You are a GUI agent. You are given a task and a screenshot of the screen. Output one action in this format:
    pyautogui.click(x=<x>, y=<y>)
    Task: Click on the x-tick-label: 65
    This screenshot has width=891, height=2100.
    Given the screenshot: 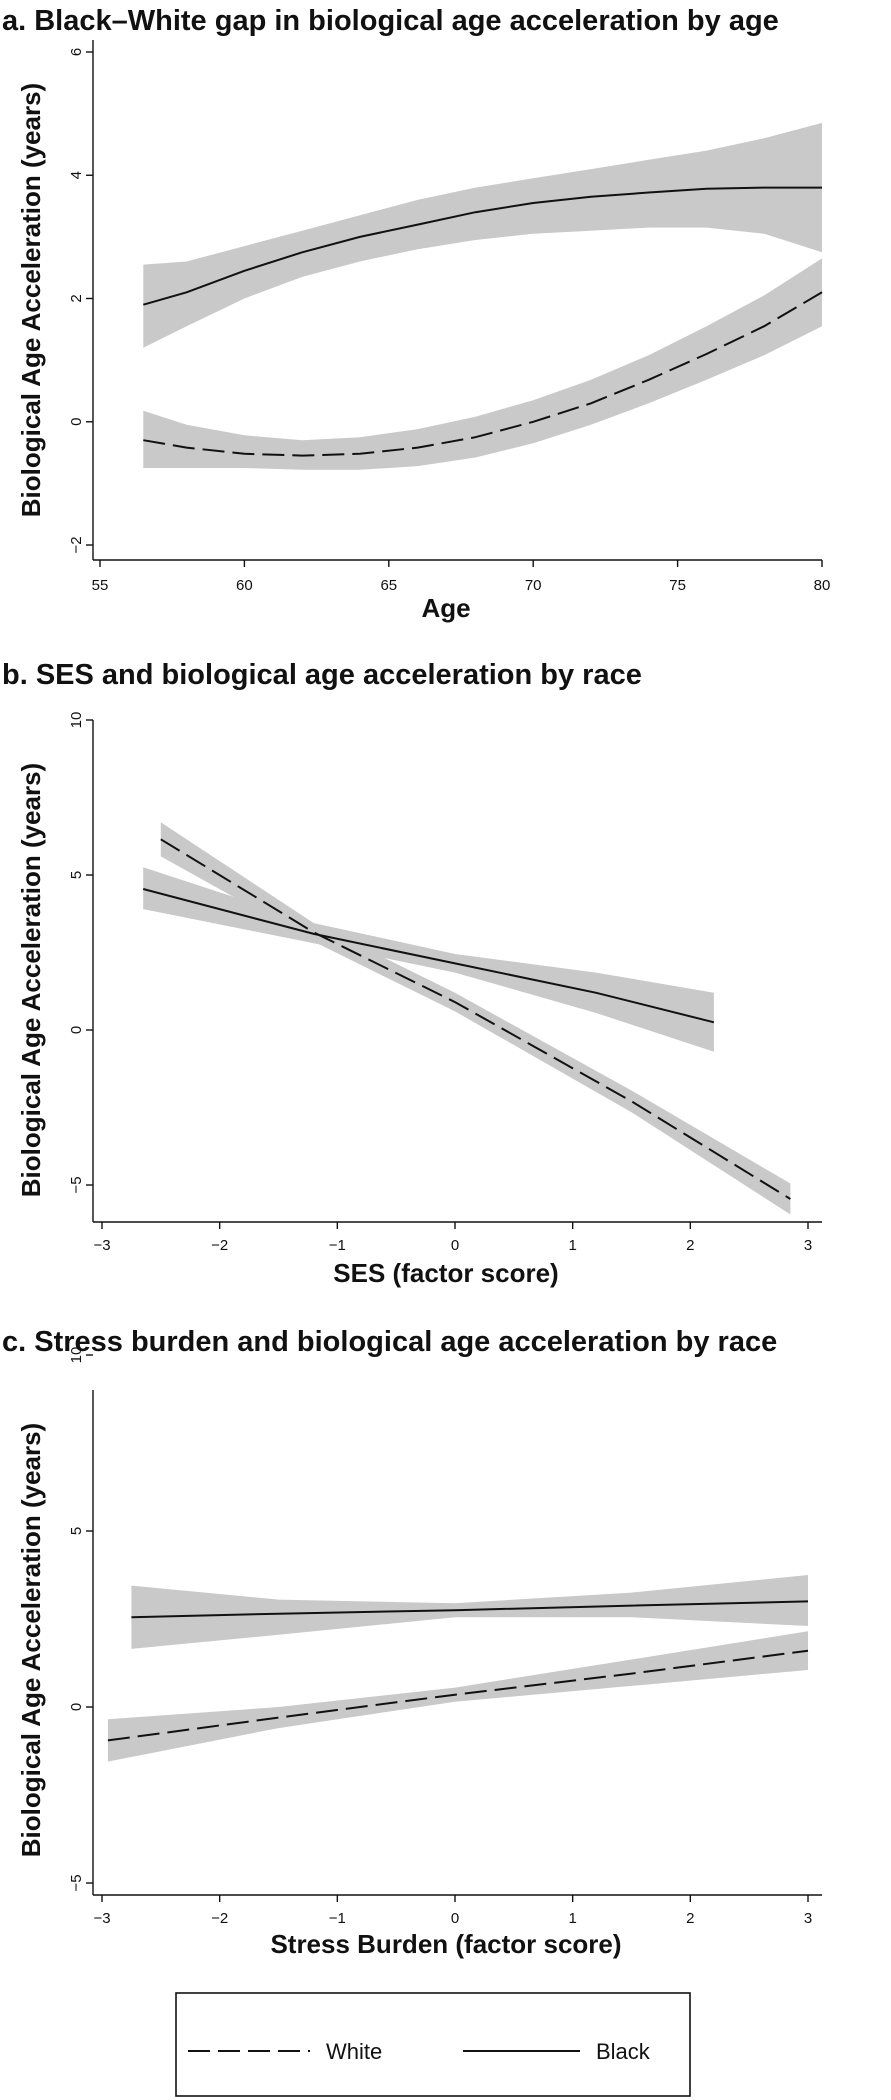 What is the action you would take?
    pyautogui.click(x=388, y=585)
    